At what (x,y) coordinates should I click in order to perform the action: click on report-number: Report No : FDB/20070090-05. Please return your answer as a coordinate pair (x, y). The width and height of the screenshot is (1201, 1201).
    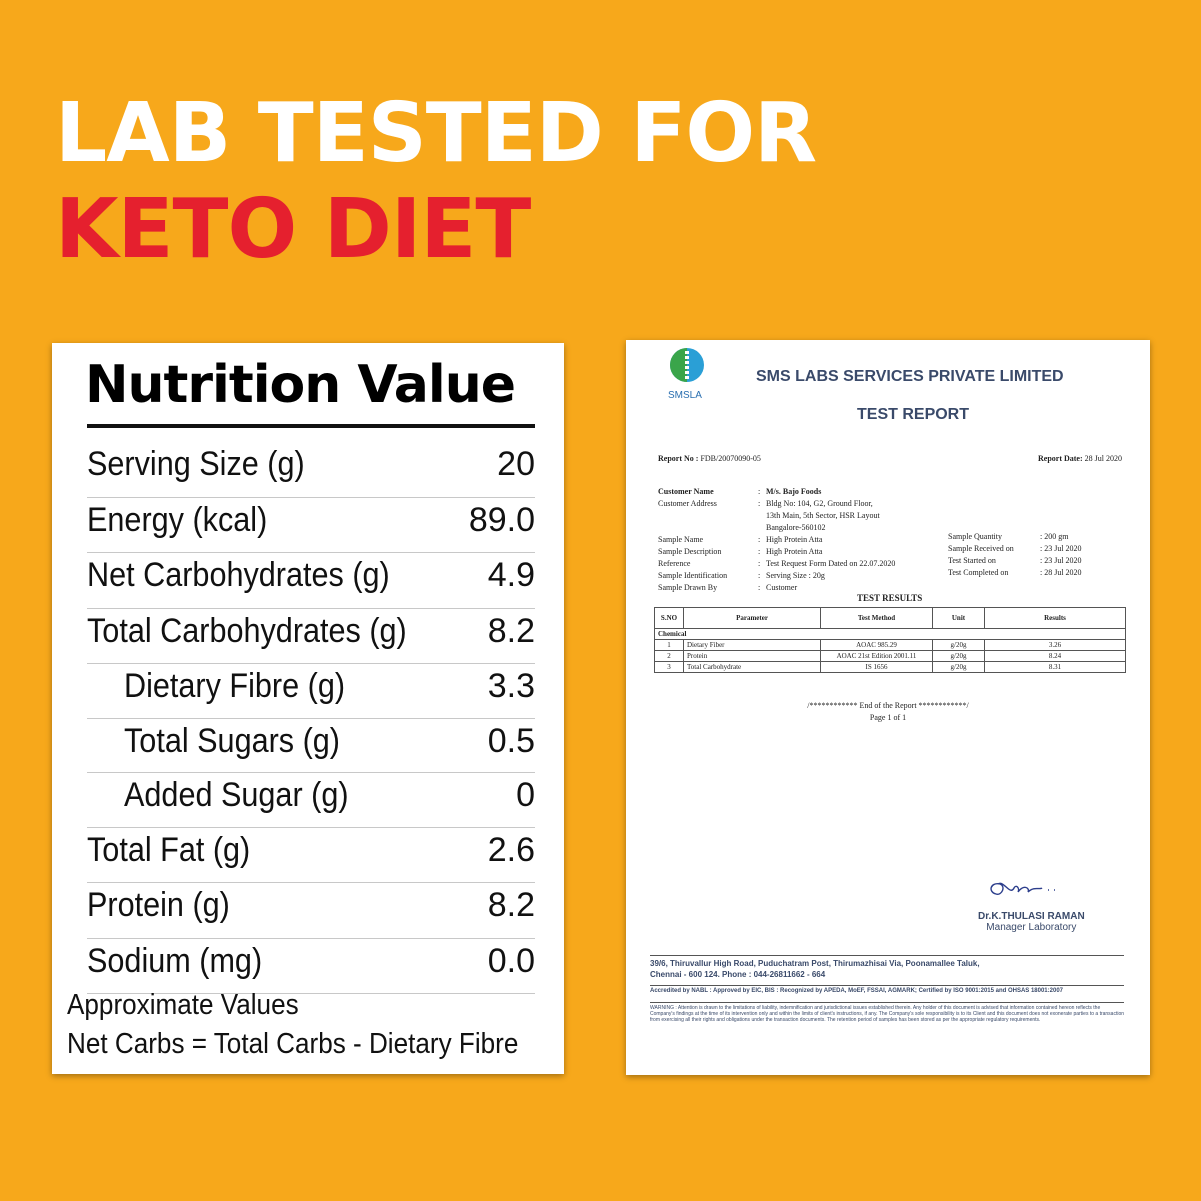
    Looking at the image, I should click on (709, 459).